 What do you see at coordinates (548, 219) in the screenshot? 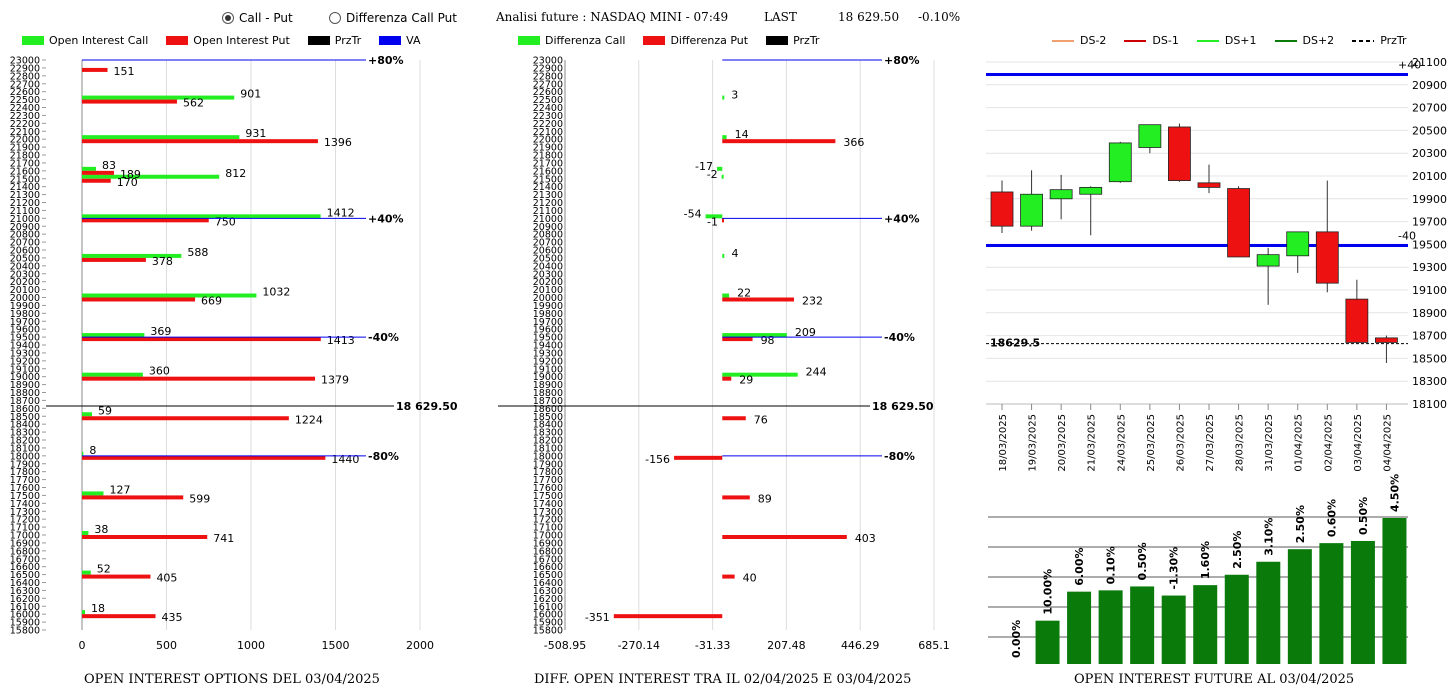
I see `y-tick-label: 21000` at bounding box center [548, 219].